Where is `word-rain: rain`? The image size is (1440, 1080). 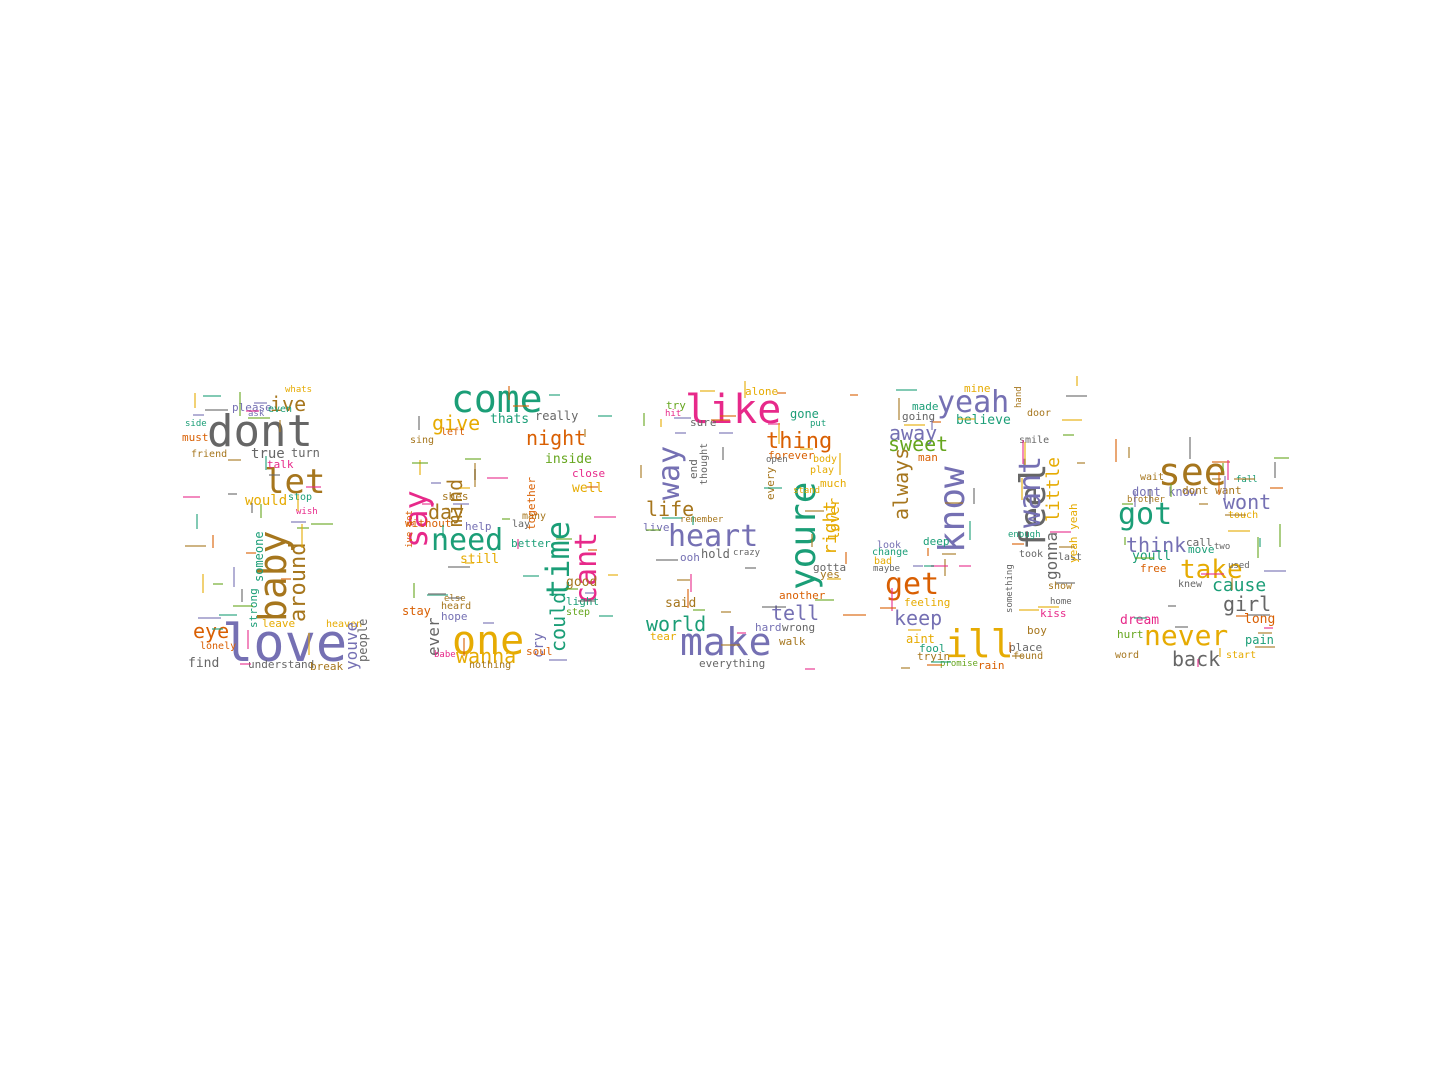 word-rain: rain is located at coordinates (991, 665).